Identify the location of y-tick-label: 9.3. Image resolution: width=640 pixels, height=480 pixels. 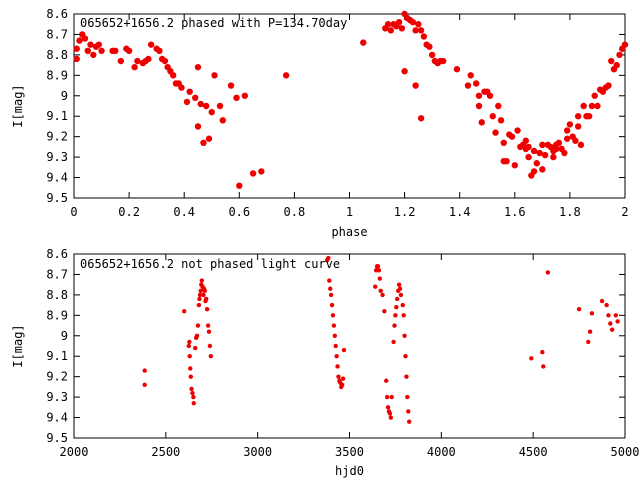
(57, 157).